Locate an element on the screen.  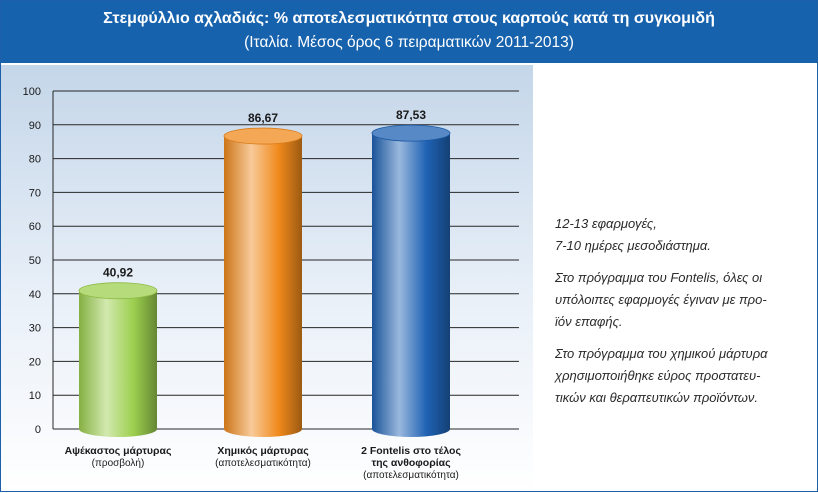
y-tick-label: 80 is located at coordinates (35, 160).